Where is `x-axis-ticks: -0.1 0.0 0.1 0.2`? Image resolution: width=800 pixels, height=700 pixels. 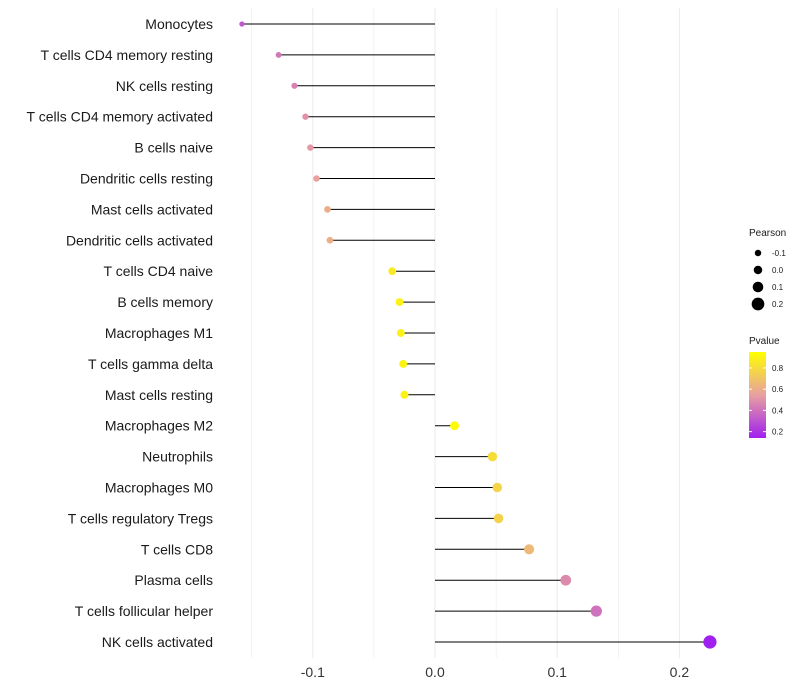 x-axis-ticks: -0.1 0.0 0.1 0.2 is located at coordinates (495, 672).